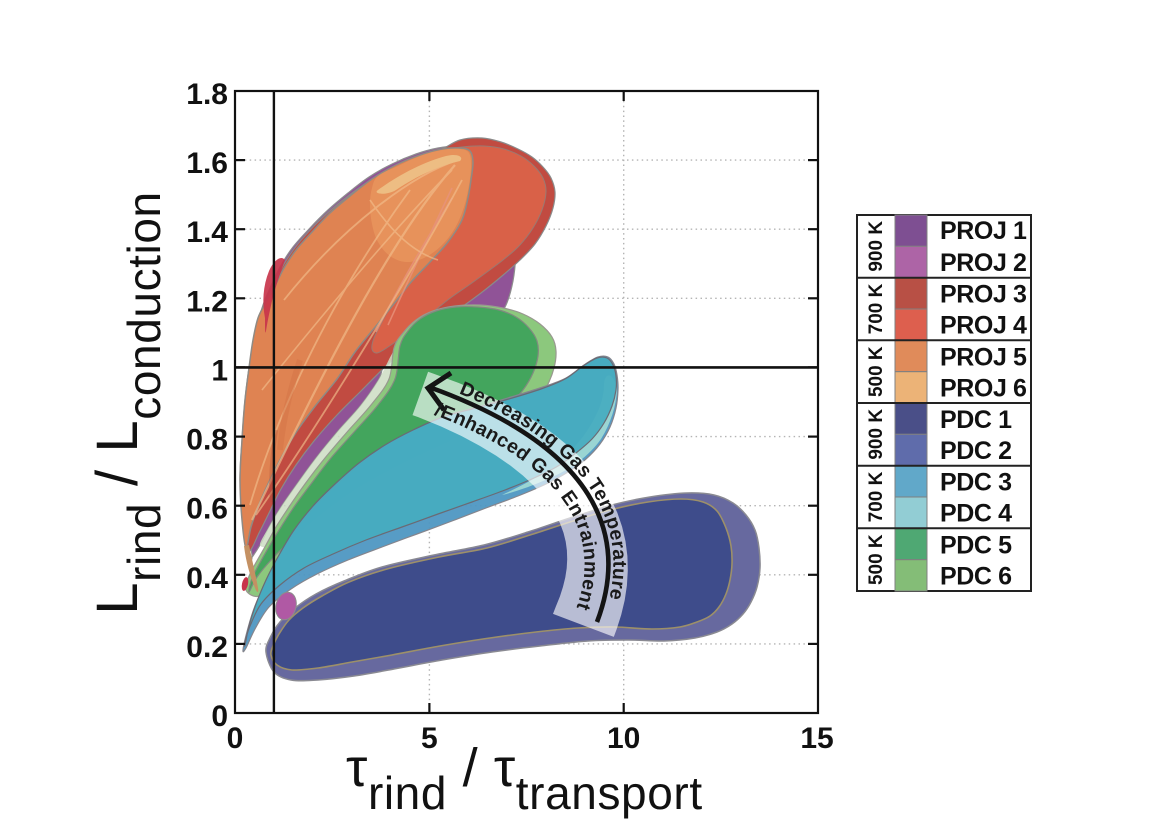  I want to click on svg-text: PDC 4, so click(976, 514).